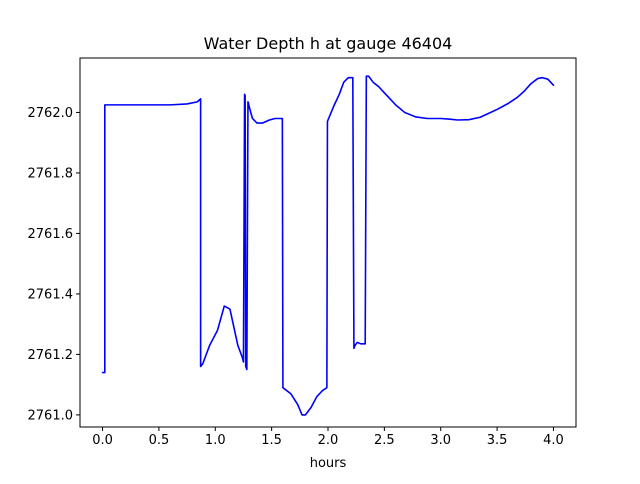 This screenshot has height=484, width=640. I want to click on x-tick-label: 1.0, so click(215, 440).